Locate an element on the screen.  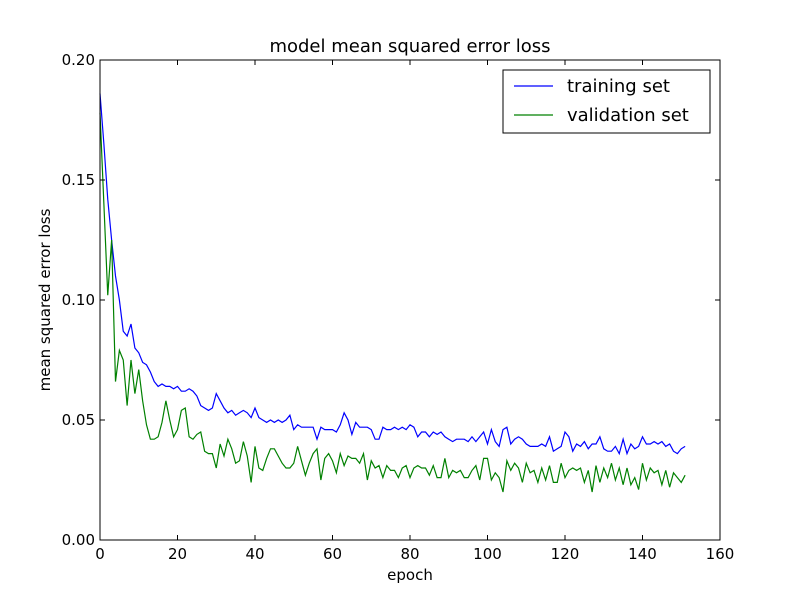
x-tick-label: 60 is located at coordinates (332, 554).